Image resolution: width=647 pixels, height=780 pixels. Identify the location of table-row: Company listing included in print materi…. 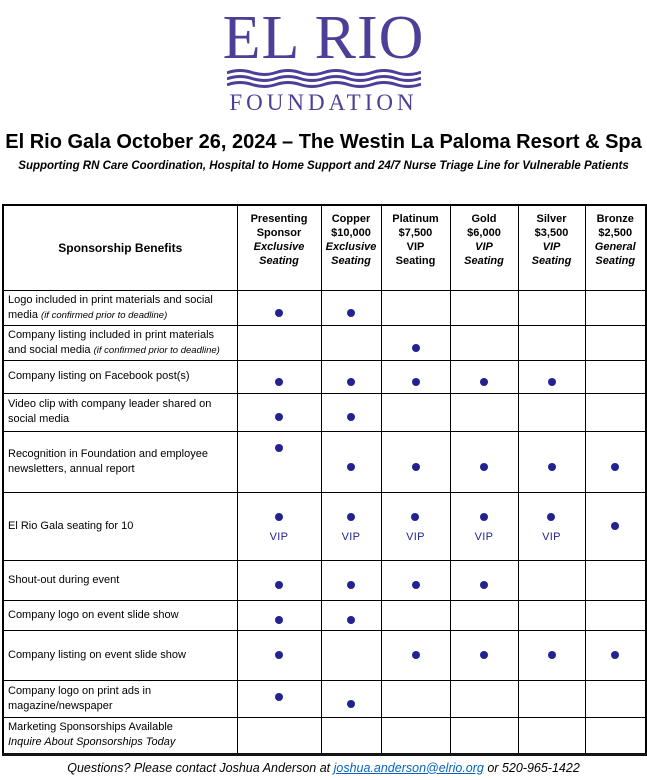
(324, 342).